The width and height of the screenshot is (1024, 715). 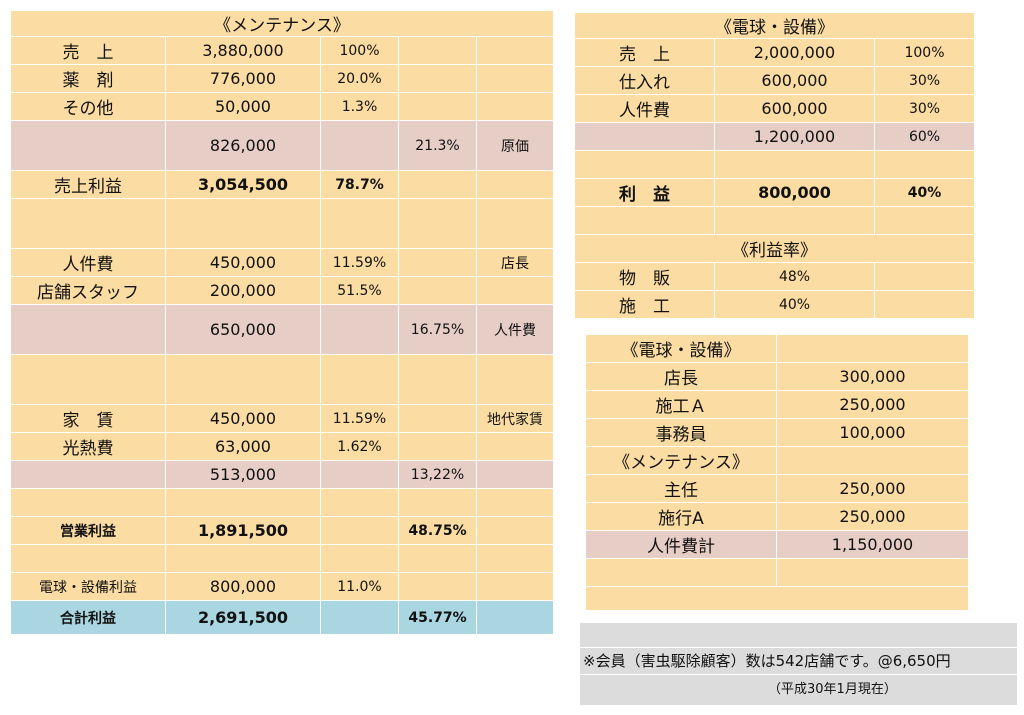 I want to click on table-row: 店長 300,000, so click(x=777, y=376).